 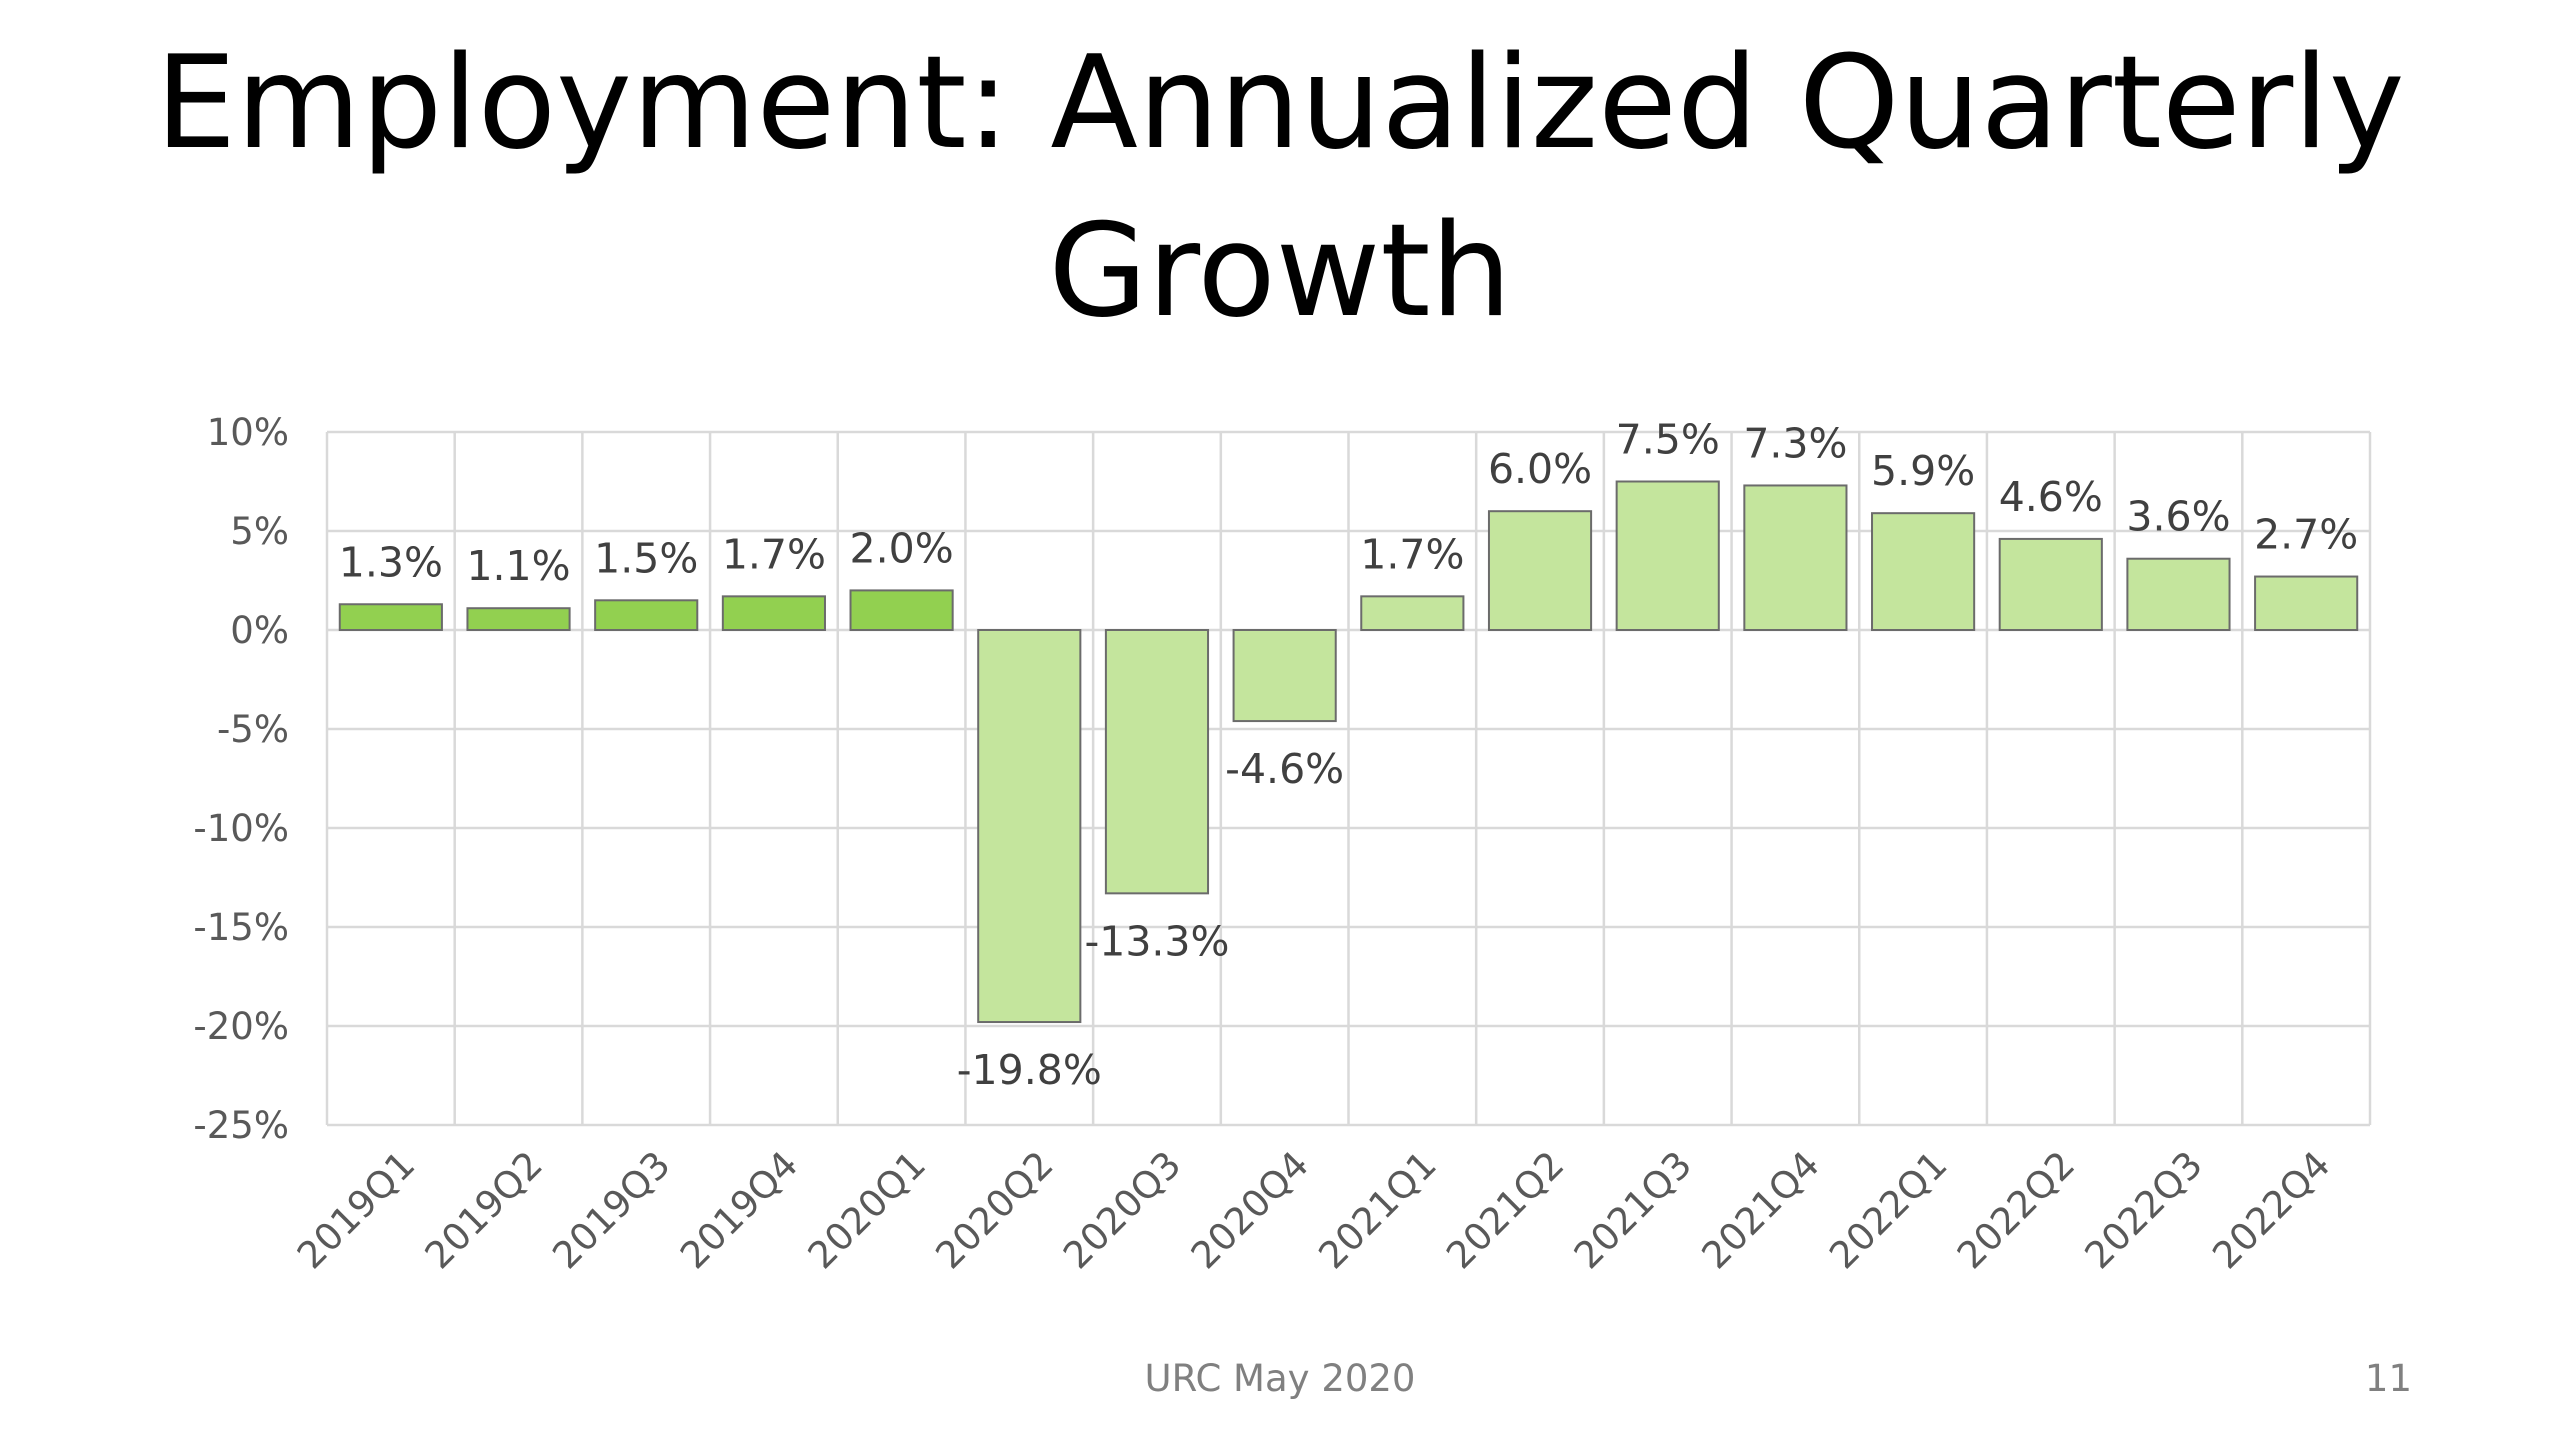 I want to click on bar-2019q1, so click(x=390, y=617).